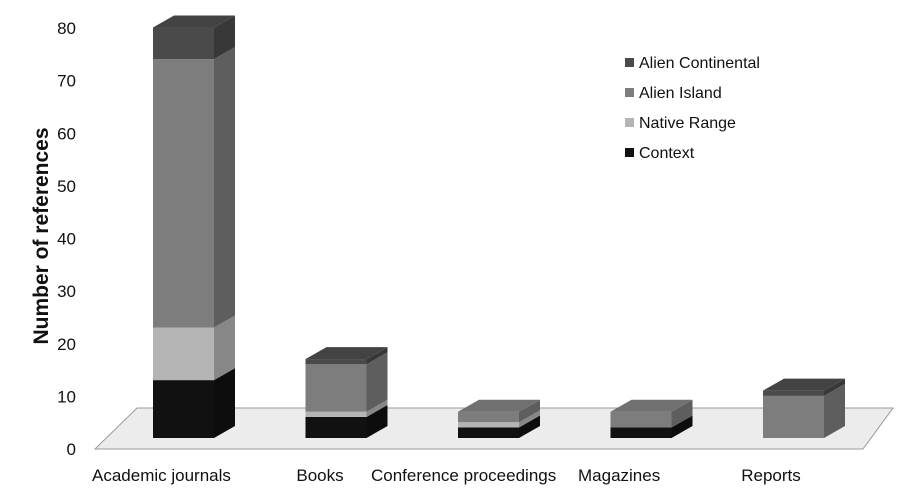  What do you see at coordinates (41, 235) in the screenshot?
I see `y-axis-label: Number of references` at bounding box center [41, 235].